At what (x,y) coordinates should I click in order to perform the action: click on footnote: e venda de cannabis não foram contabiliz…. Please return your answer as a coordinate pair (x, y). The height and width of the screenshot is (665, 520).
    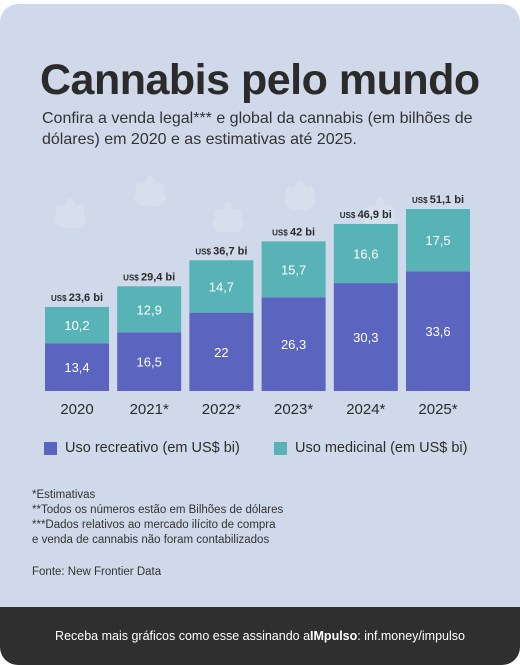
    Looking at the image, I should click on (151, 540).